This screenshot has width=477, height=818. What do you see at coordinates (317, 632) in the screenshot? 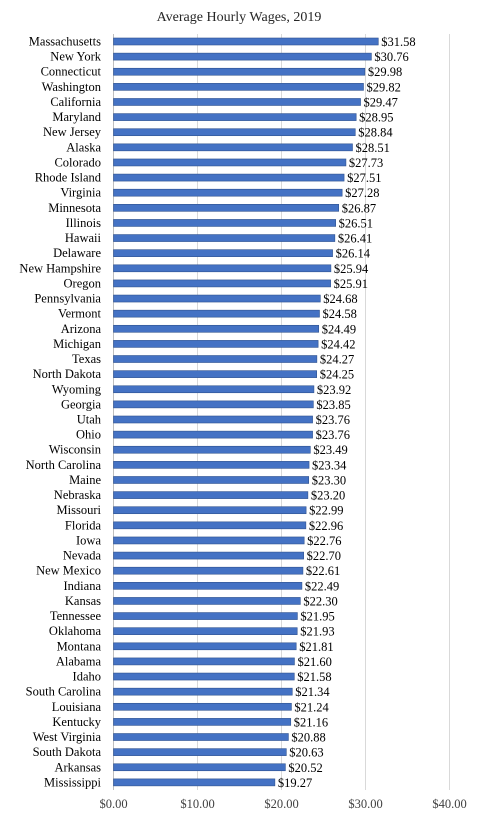
I see `data-label: $21.93` at bounding box center [317, 632].